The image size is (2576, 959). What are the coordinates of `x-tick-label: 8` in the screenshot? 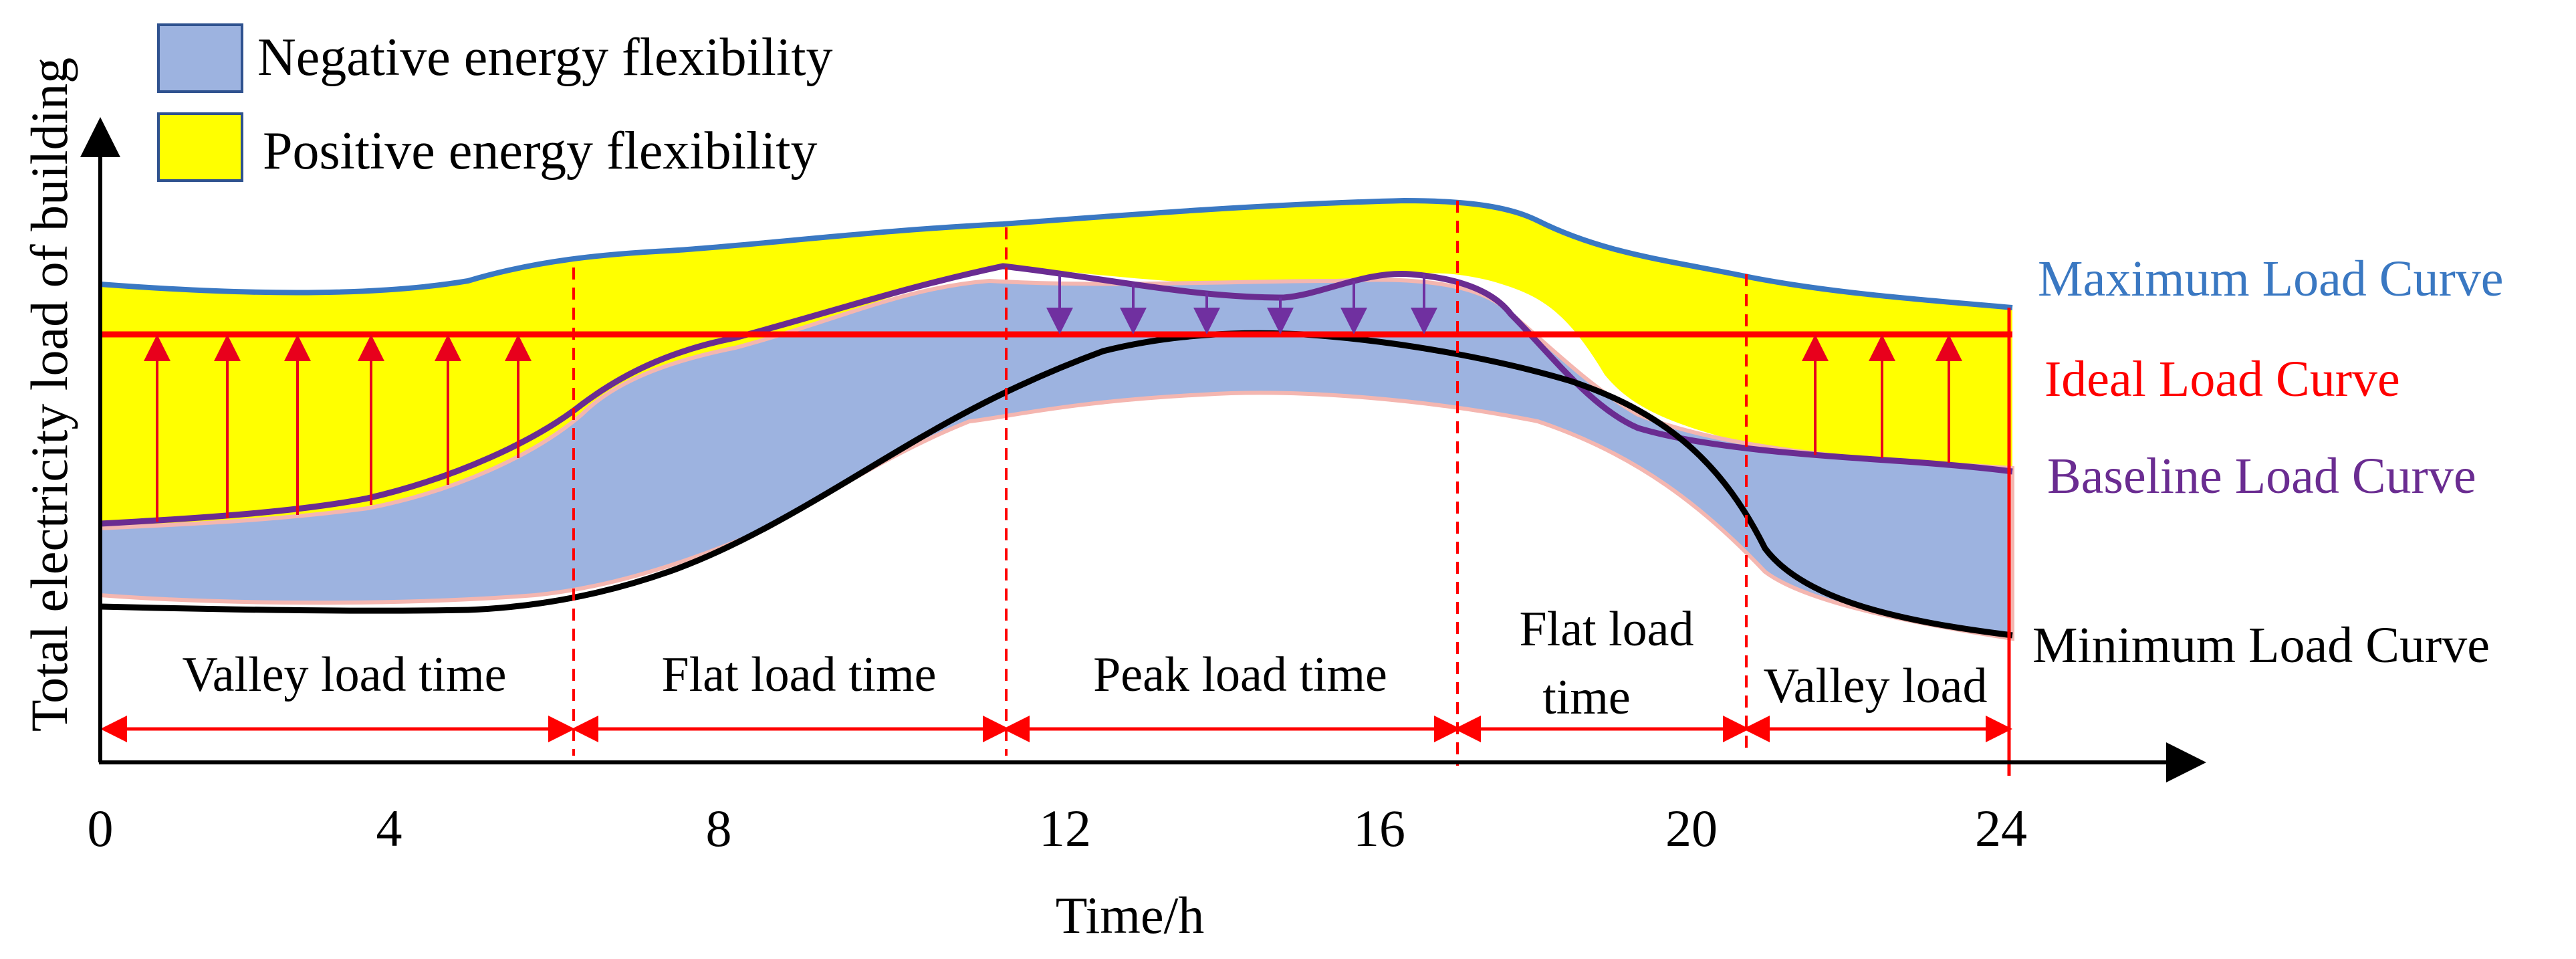 It's located at (719, 828).